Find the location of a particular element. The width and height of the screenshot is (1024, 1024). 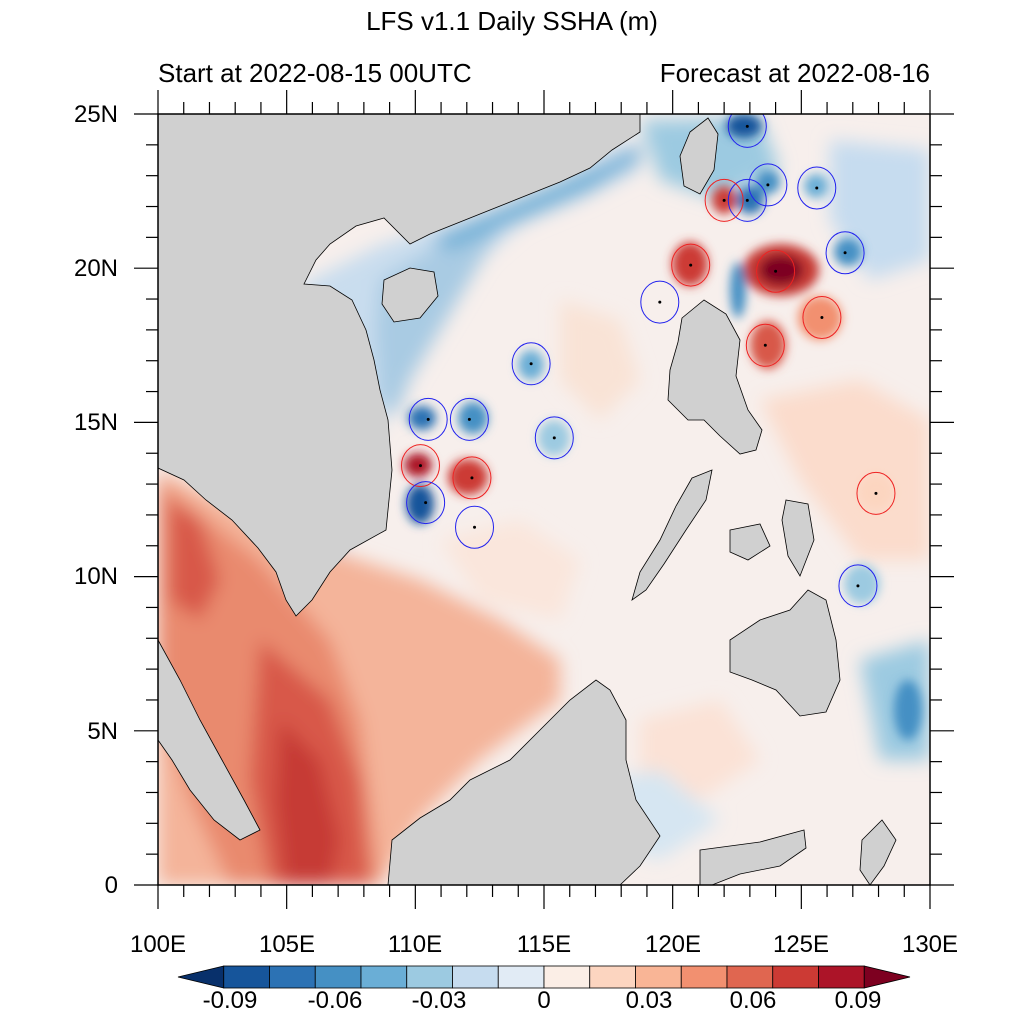

lat-tick-labels: 25N 20N 15N 10N 5N 0 is located at coordinates (96, 500).